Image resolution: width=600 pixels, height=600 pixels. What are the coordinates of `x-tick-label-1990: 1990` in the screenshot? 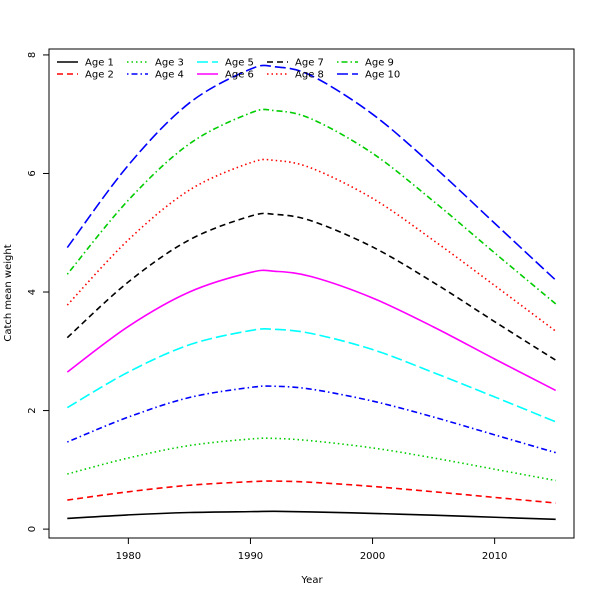 It's located at (250, 556).